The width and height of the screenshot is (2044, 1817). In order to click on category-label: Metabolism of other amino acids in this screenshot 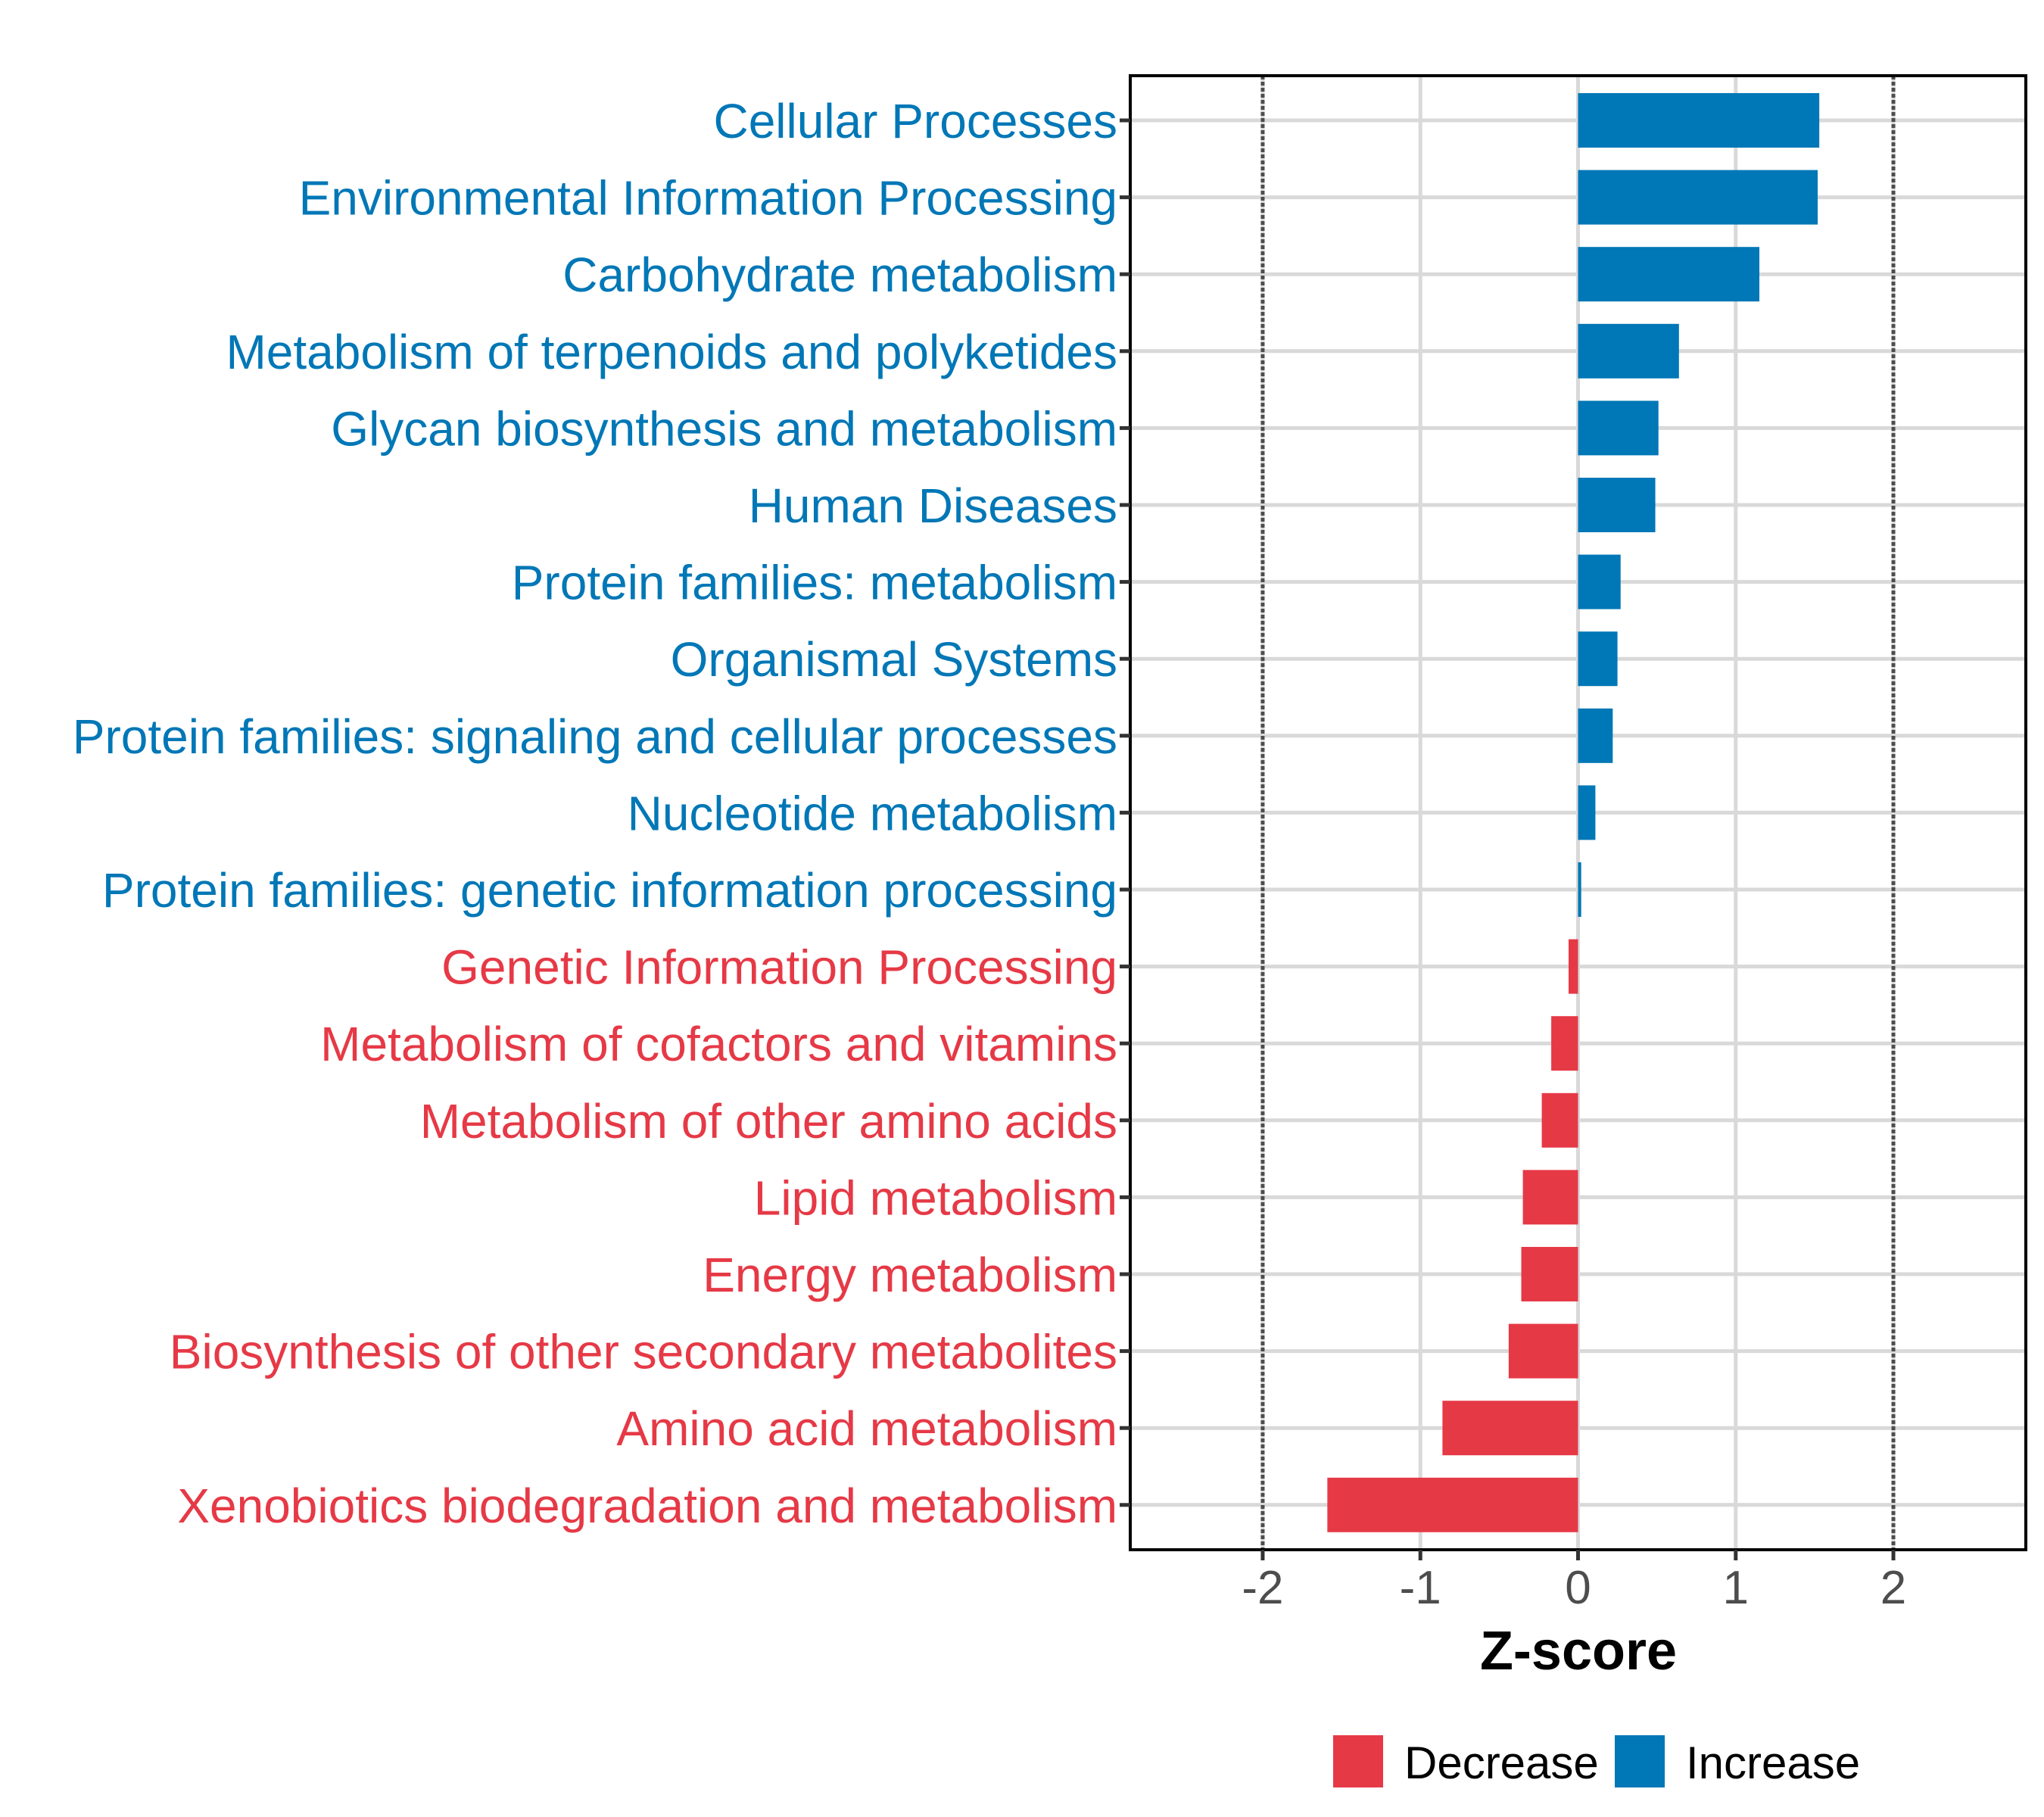, I will do `click(768, 1121)`.